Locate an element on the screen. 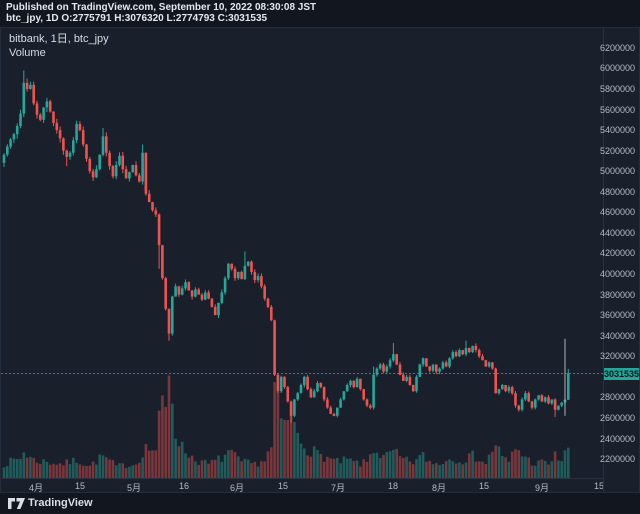 This screenshot has width=640, height=514. tradingview-wordmark: TradingView is located at coordinates (60, 503).